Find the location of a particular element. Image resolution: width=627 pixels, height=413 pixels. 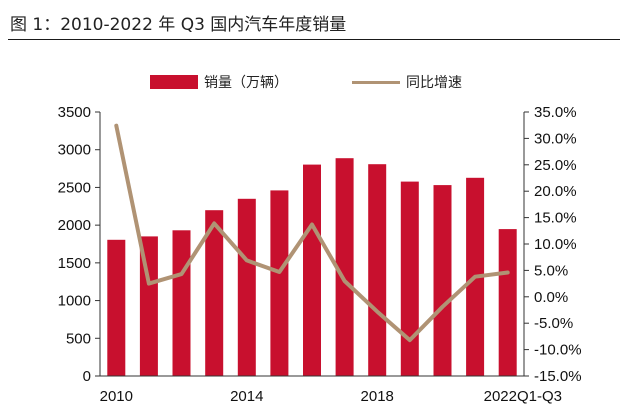

x-tick-label-2018: 2018 is located at coordinates (377, 396).